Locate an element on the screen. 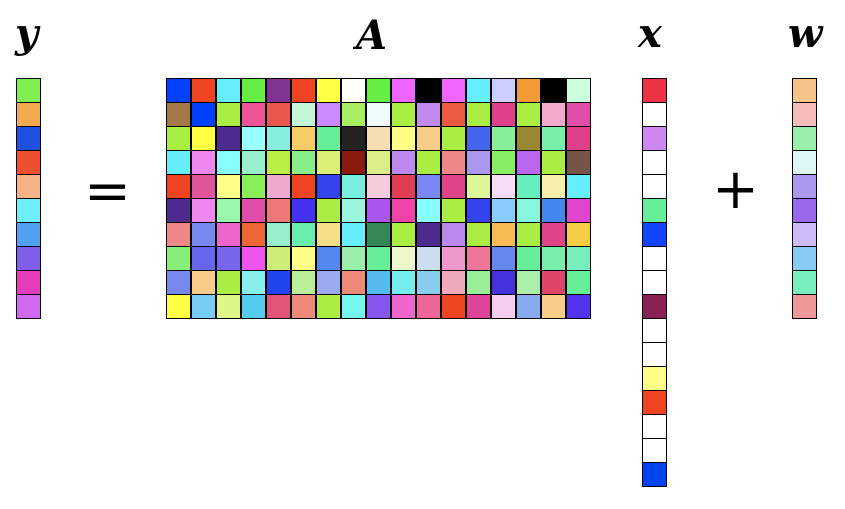  vector-x is located at coordinates (654, 282).